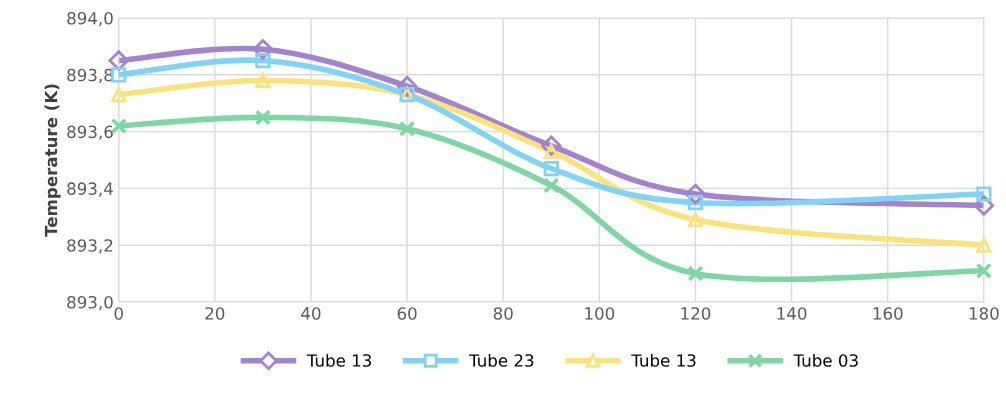 The image size is (1006, 400). I want to click on x-tick-label: 80, so click(503, 313).